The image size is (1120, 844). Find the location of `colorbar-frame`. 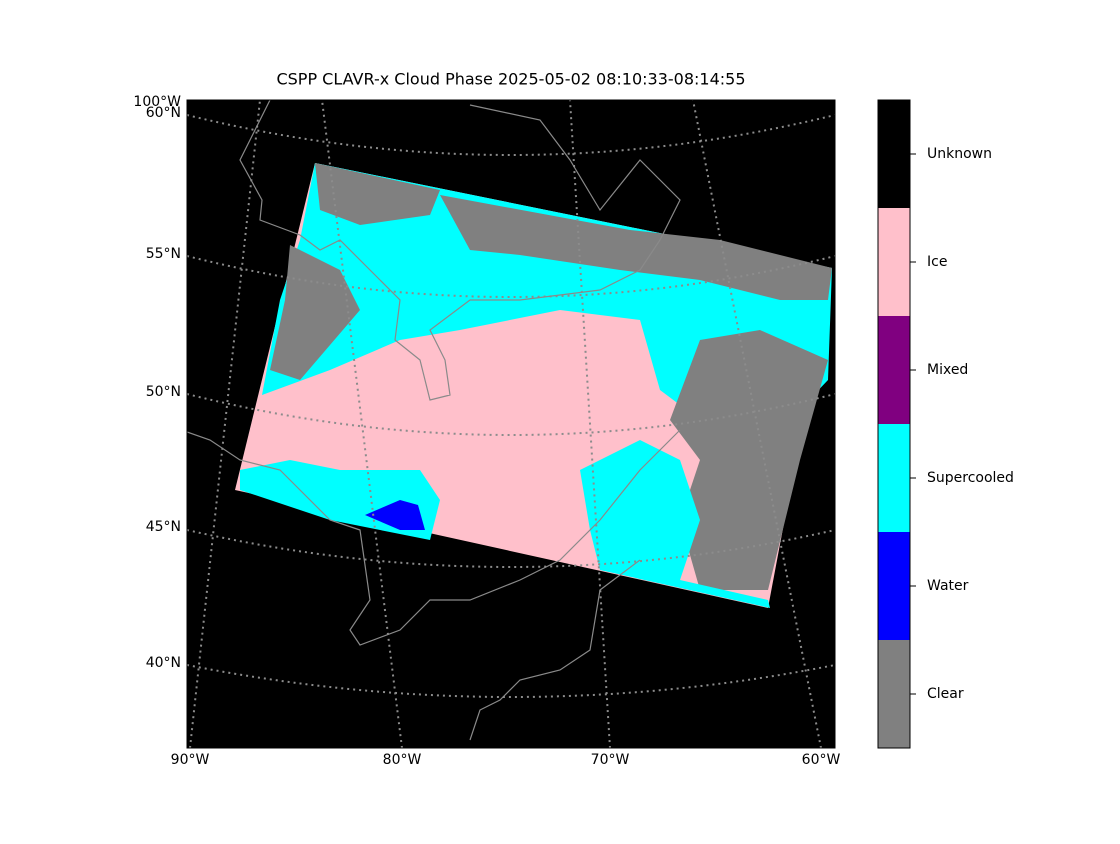

colorbar-frame is located at coordinates (894, 424).